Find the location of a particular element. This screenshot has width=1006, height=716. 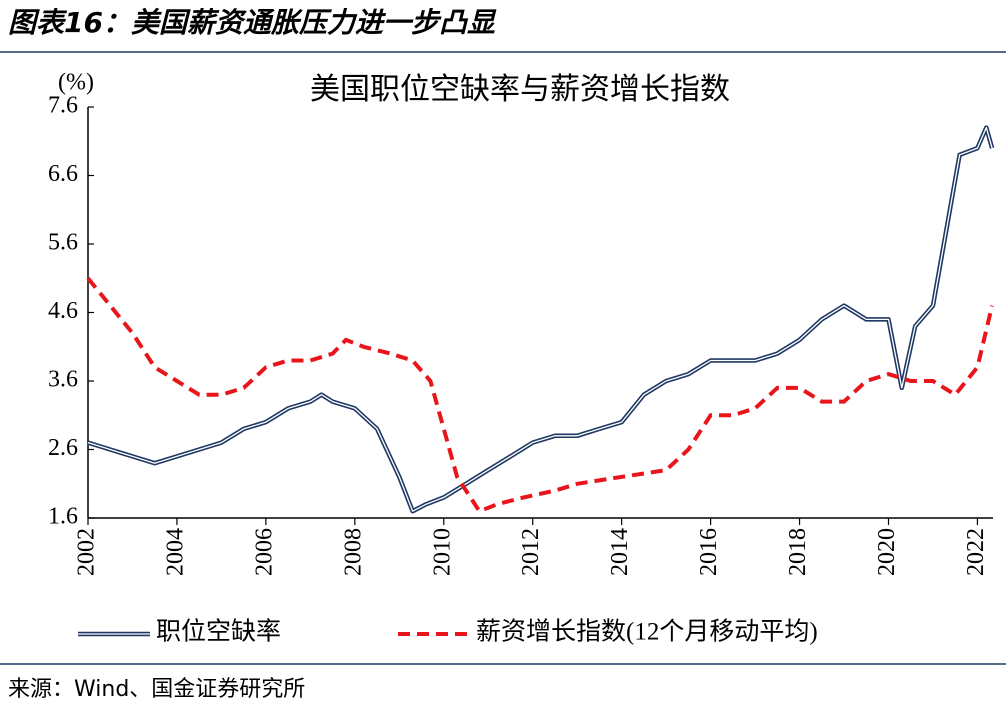

y-tick-label: 2.6 is located at coordinates (63, 448).